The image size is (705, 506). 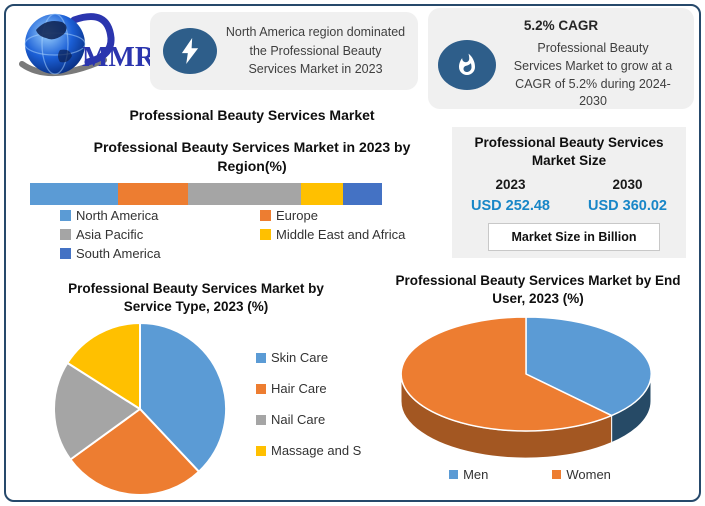 What do you see at coordinates (261, 388) in the screenshot?
I see `legend-marker-hair-care` at bounding box center [261, 388].